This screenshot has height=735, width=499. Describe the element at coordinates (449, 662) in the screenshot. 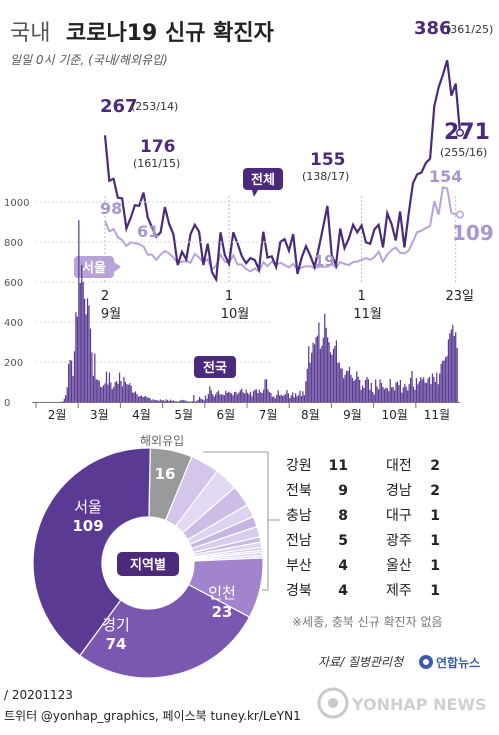

I see `yonhap-small-logo: 연합뉴스` at that location.